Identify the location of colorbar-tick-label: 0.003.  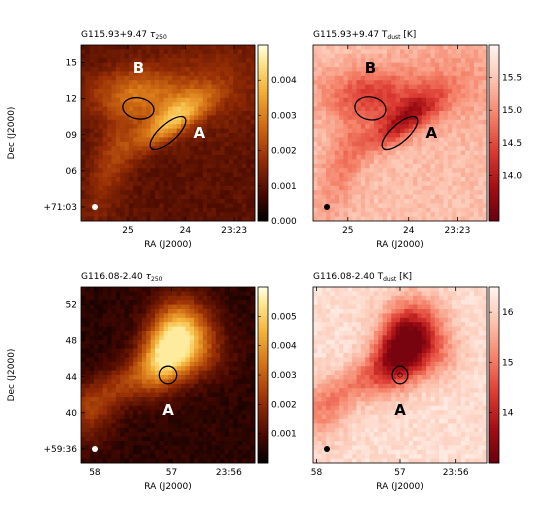
(284, 116).